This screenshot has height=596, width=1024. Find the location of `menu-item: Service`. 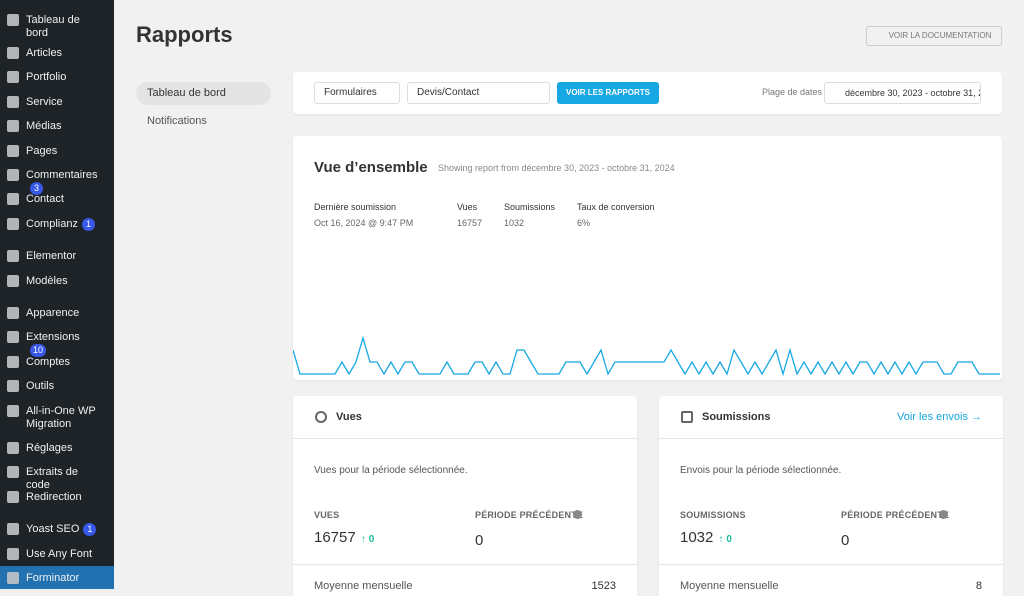

menu-item: Service is located at coordinates (57, 110).